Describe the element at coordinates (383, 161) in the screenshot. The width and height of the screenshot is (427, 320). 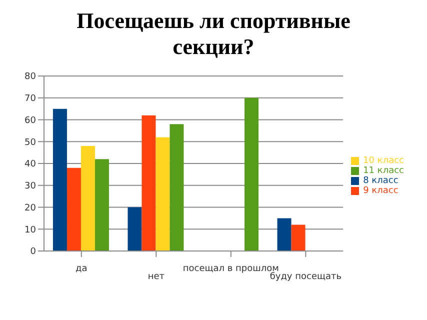
I see `legend-label: 10 класс` at that location.